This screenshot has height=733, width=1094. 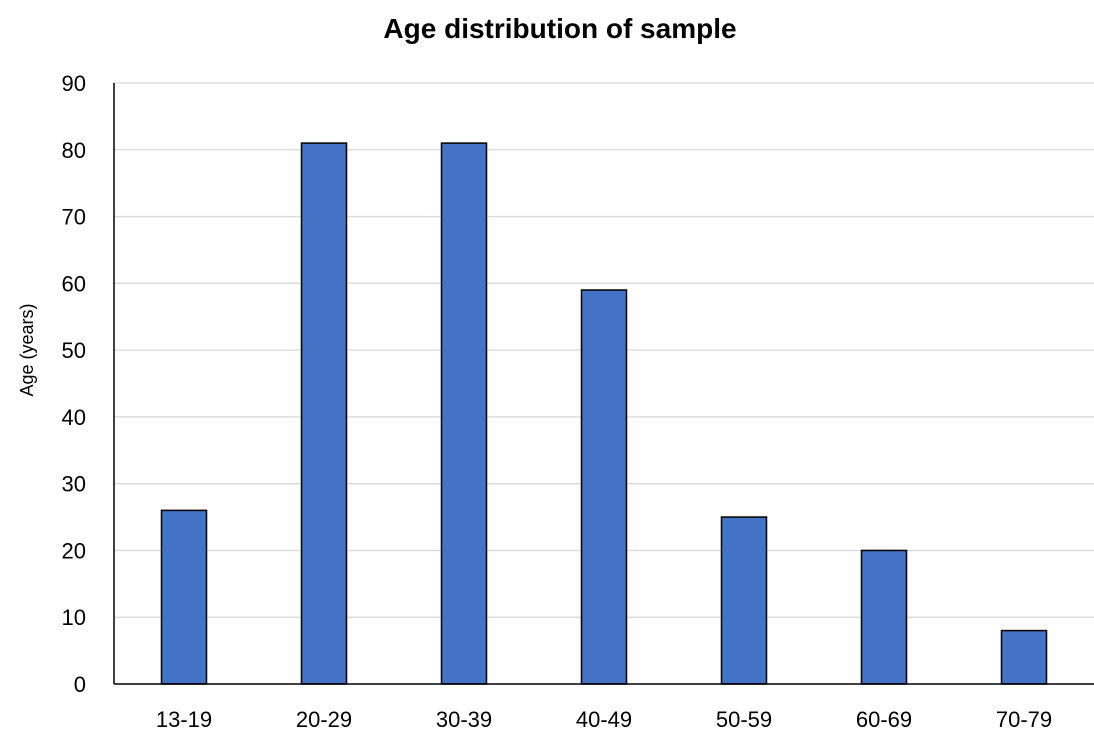 What do you see at coordinates (74, 217) in the screenshot?
I see `y-tick-label: 70` at bounding box center [74, 217].